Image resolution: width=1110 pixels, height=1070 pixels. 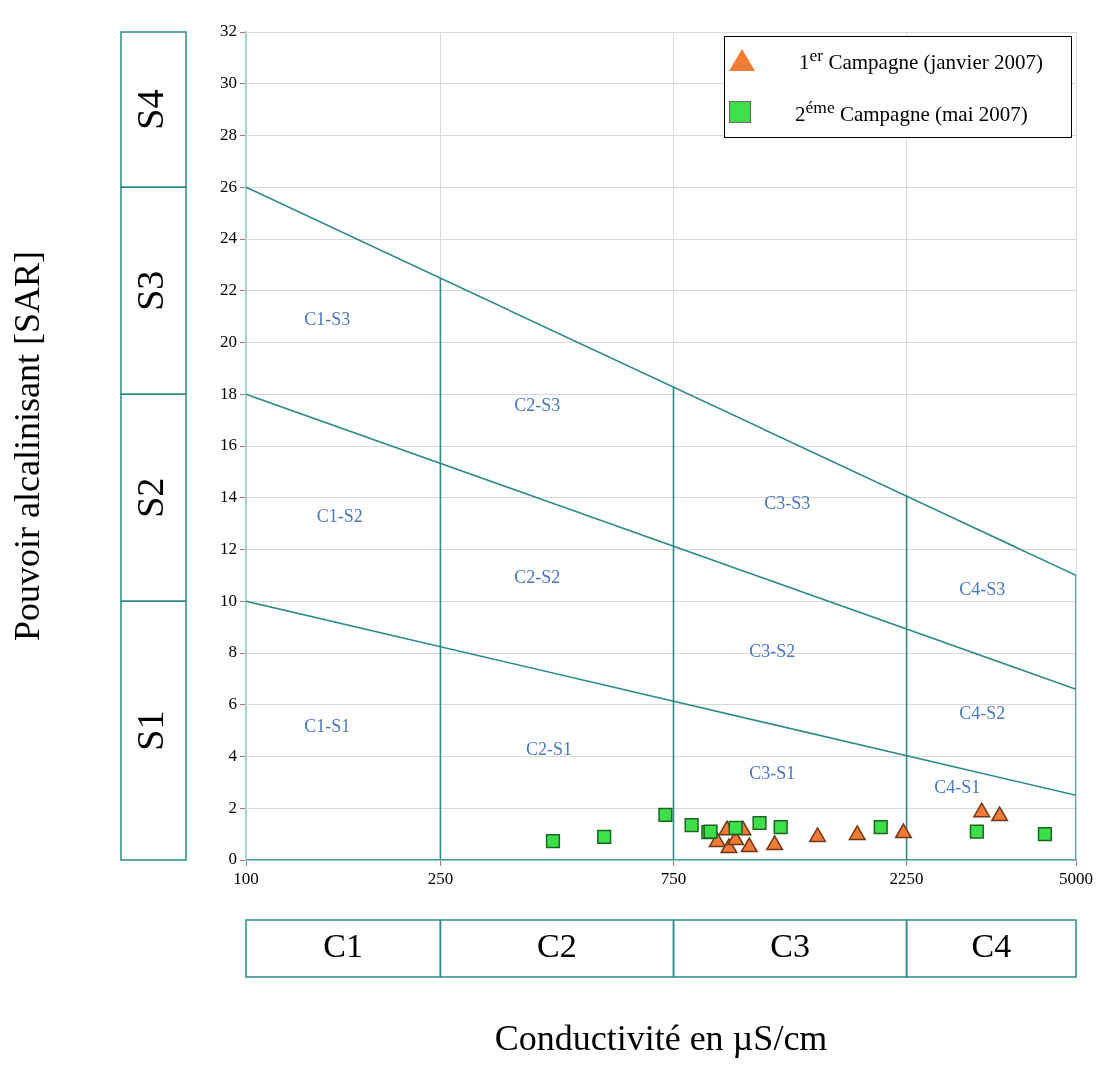 What do you see at coordinates (246, 878) in the screenshot?
I see `x-tick-label: 100` at bounding box center [246, 878].